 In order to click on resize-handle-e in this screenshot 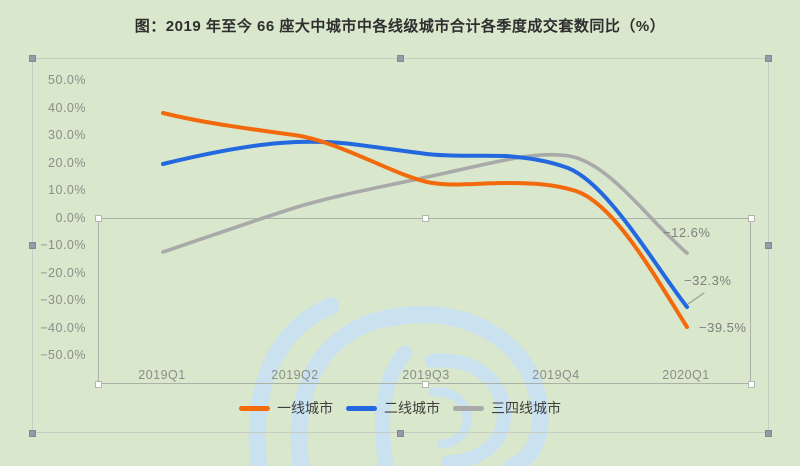, I will do `click(768, 245)`.